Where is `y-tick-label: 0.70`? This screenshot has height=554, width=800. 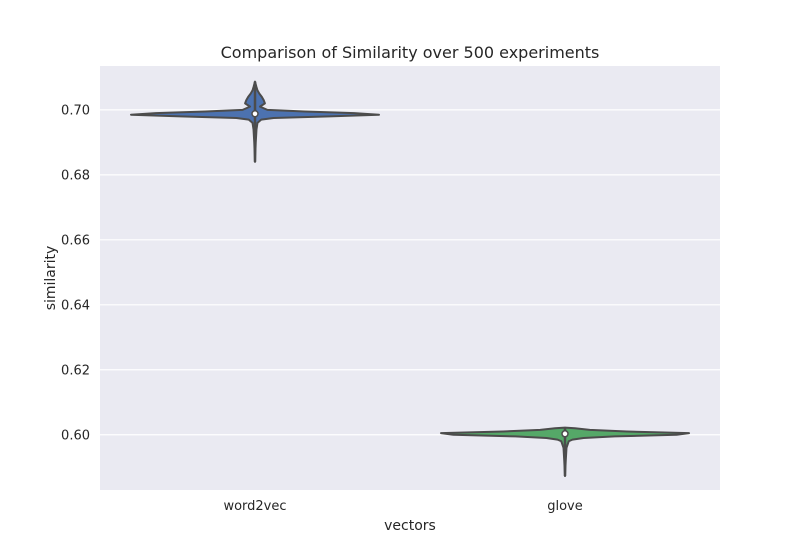
y-tick-label: 0.70 is located at coordinates (75, 110).